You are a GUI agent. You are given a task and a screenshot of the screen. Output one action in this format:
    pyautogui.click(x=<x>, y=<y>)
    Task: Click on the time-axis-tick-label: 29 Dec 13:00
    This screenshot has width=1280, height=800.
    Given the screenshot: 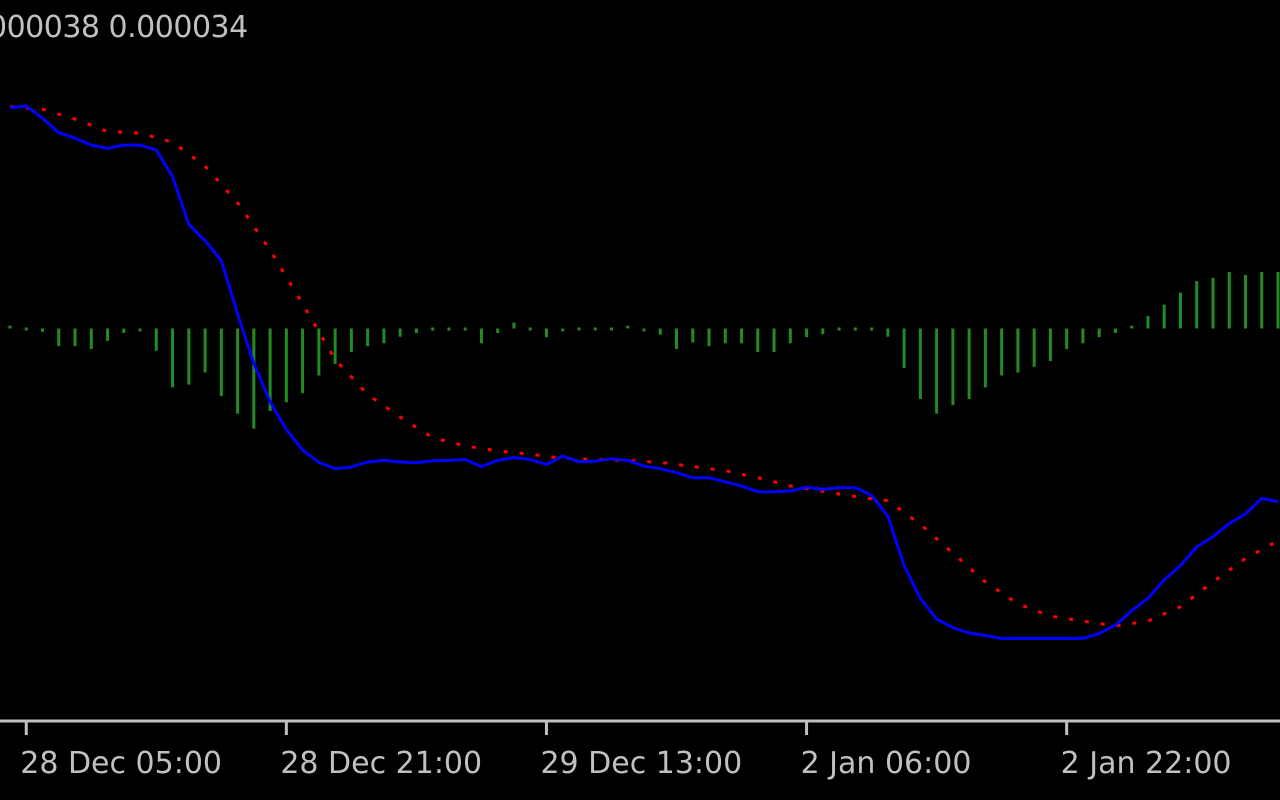 What is the action you would take?
    pyautogui.click(x=641, y=763)
    